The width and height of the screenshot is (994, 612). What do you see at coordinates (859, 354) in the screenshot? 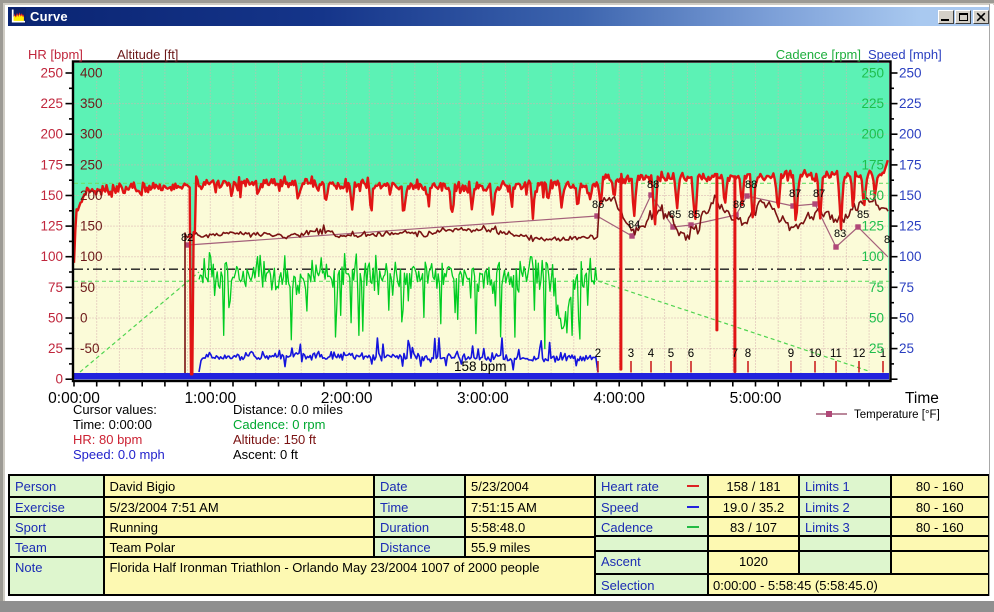
I see `svg-text: 12` at bounding box center [859, 354].